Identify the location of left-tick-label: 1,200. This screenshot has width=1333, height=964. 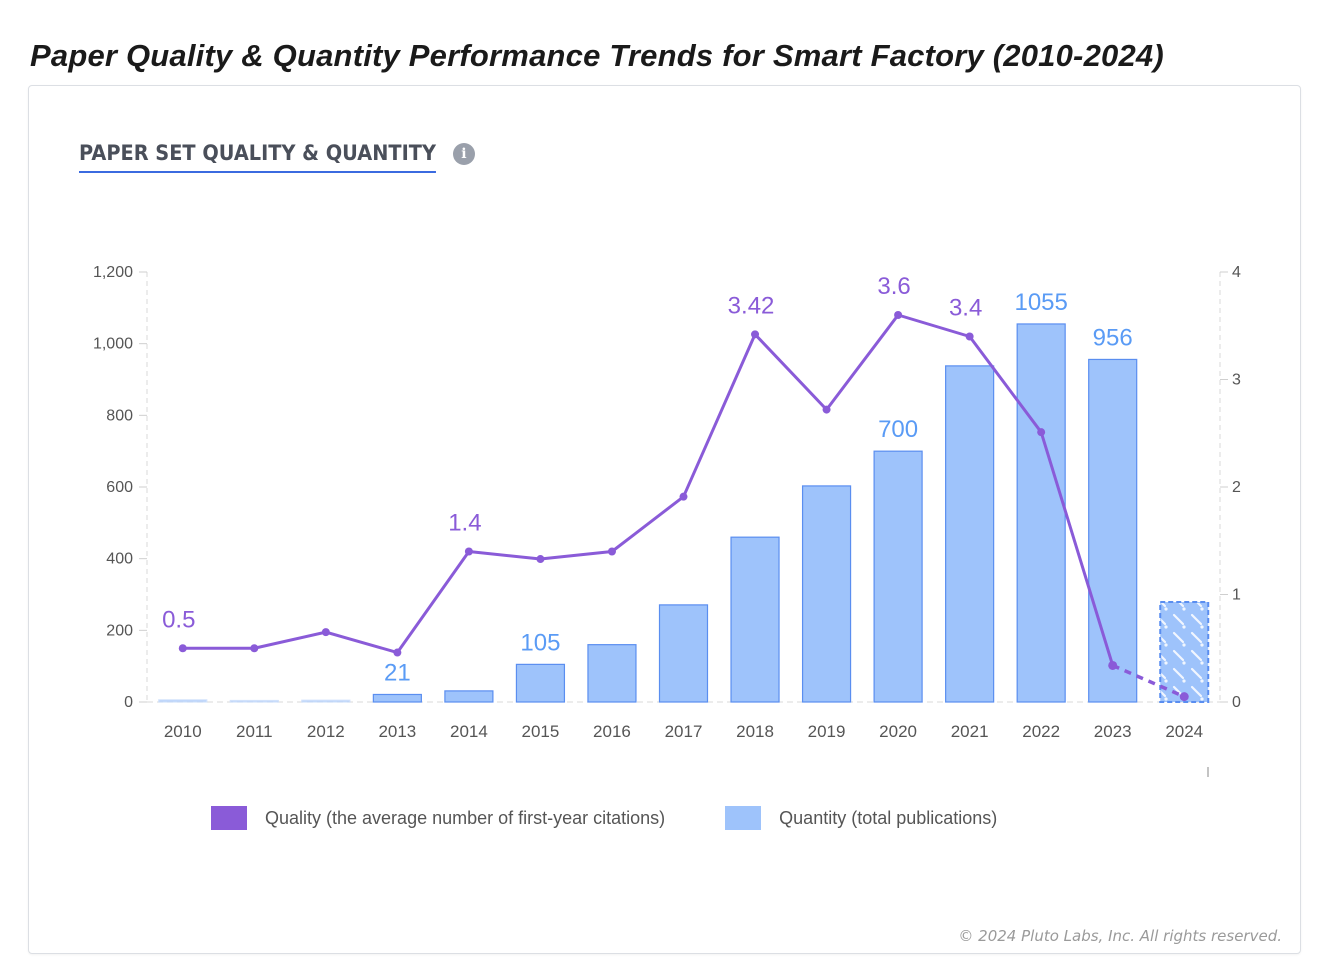
(113, 272).